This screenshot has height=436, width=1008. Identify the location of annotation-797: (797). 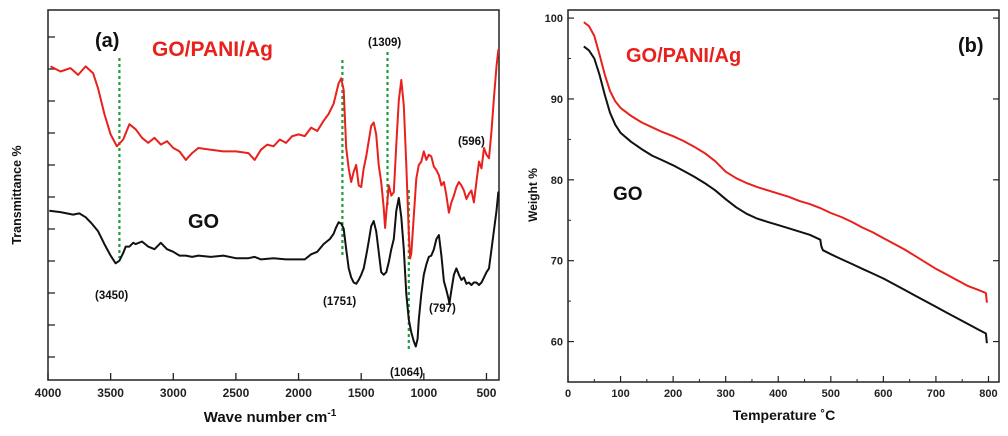
(442, 309).